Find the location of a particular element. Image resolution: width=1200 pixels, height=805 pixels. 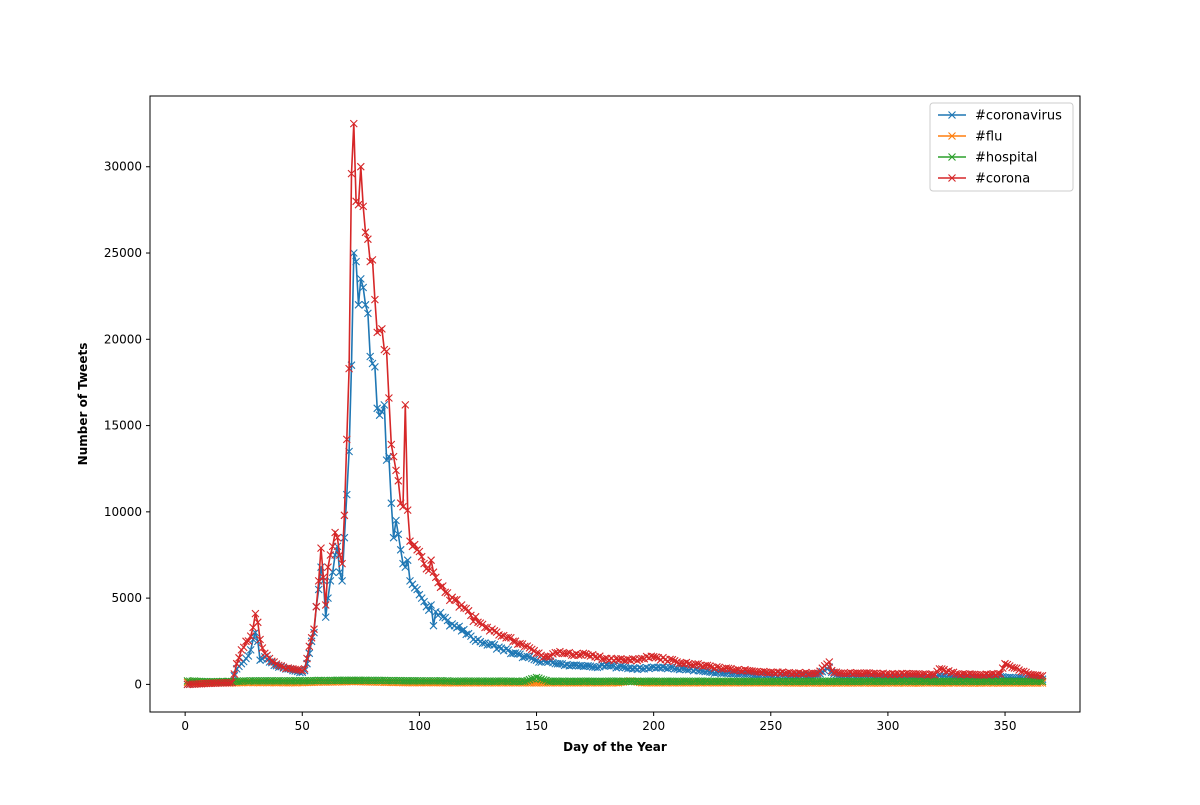

x-tick-label: 100 is located at coordinates (419, 726).